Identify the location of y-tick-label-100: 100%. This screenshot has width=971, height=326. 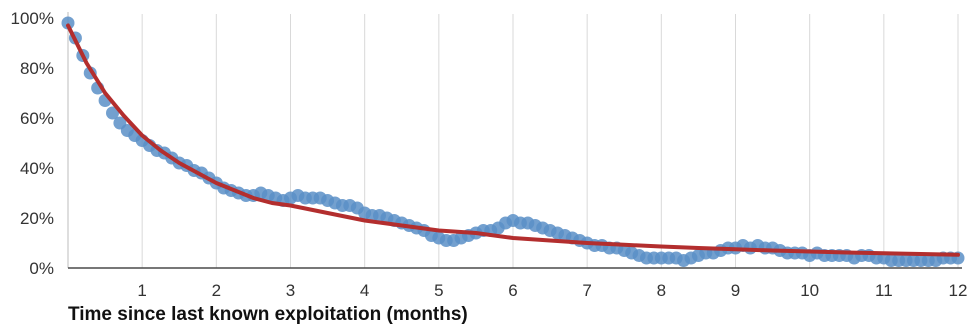
(32, 18).